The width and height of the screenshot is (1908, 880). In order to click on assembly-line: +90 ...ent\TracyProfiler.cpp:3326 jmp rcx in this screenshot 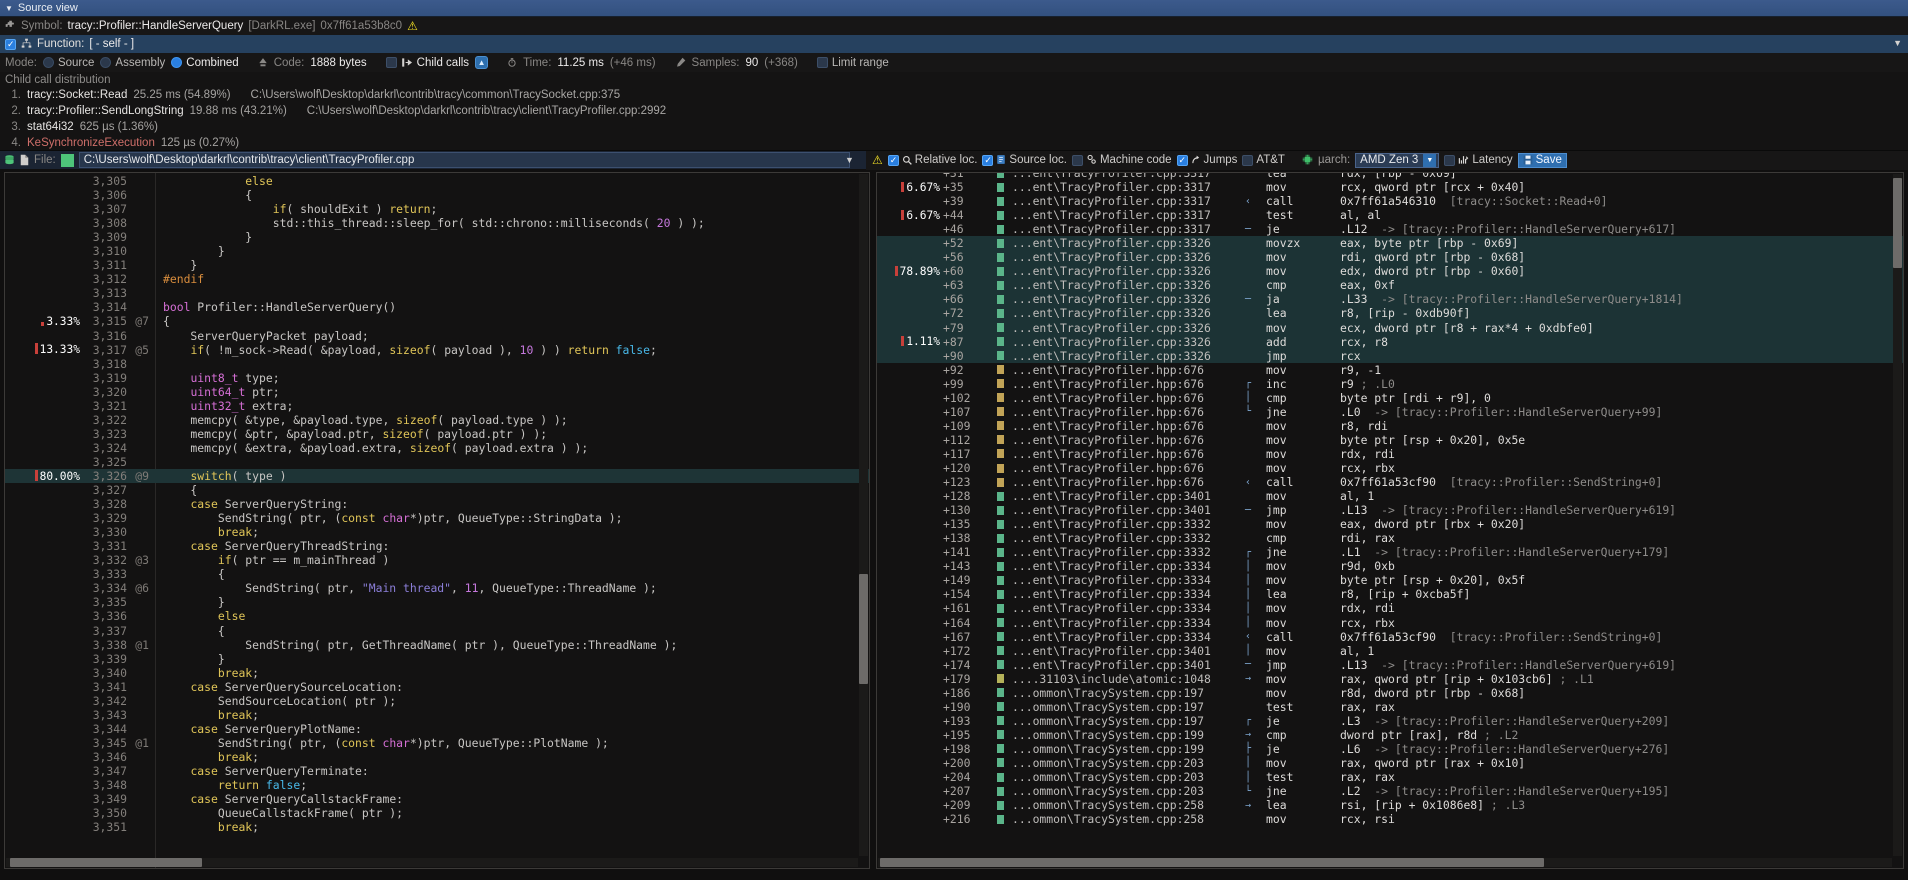, I will do `click(1390, 355)`.